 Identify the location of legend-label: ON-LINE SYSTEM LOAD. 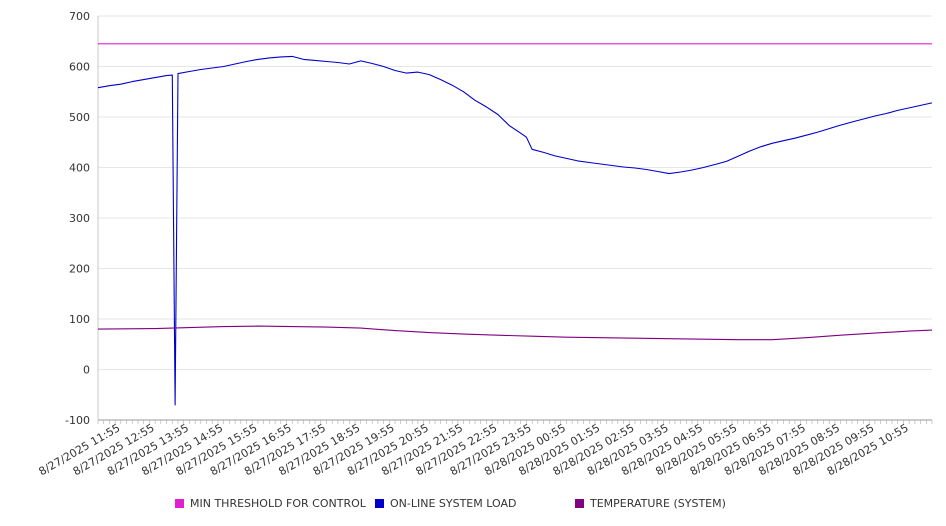
(453, 503).